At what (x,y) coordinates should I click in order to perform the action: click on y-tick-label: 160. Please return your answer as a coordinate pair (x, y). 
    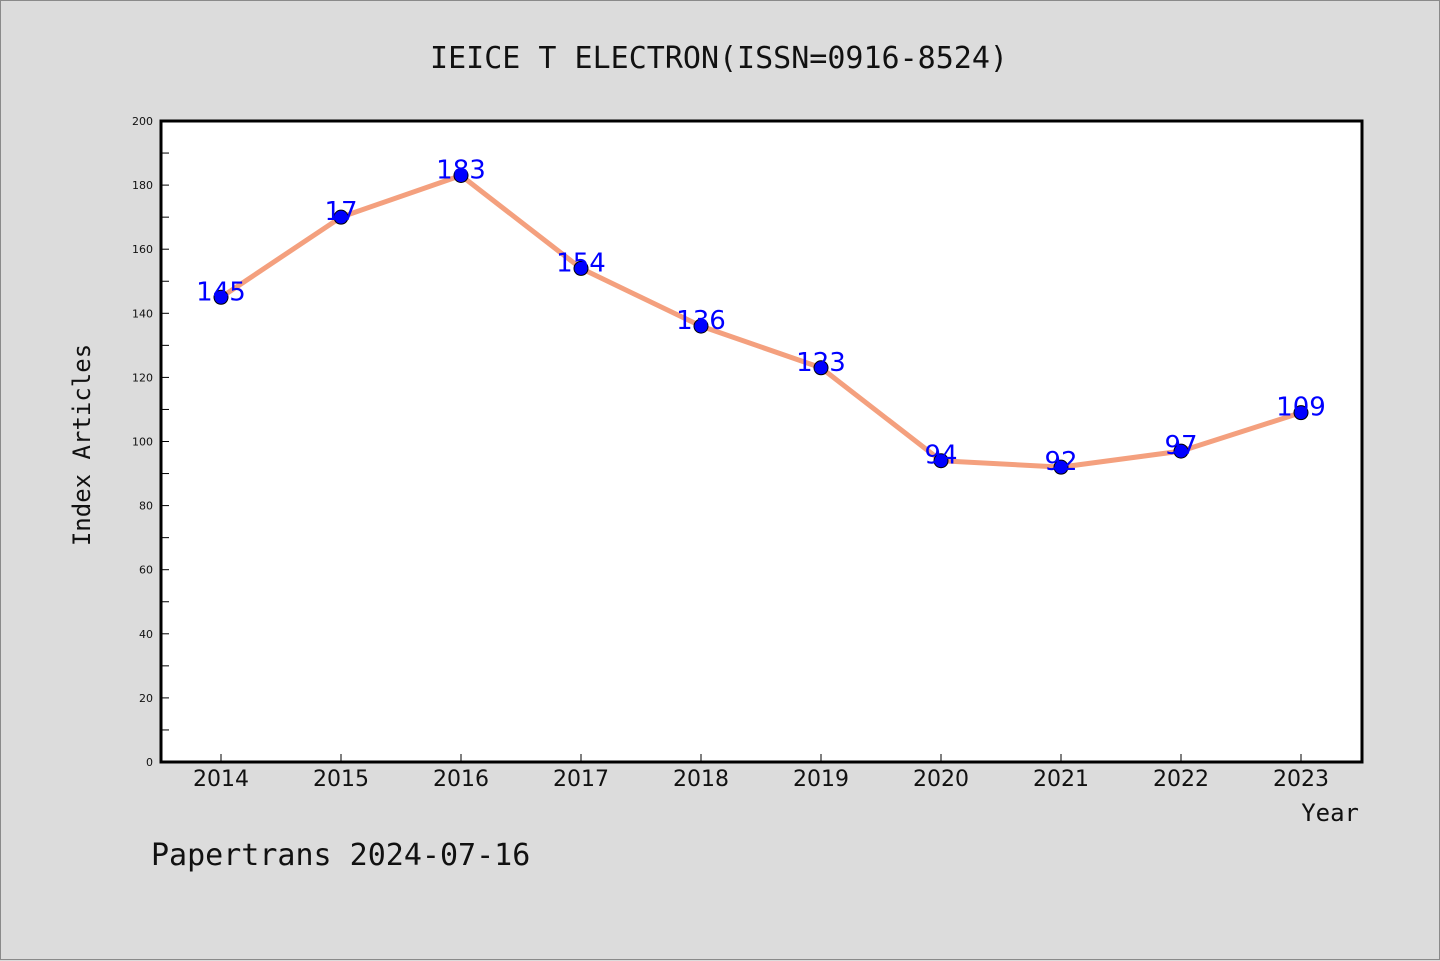
    Looking at the image, I should click on (142, 249).